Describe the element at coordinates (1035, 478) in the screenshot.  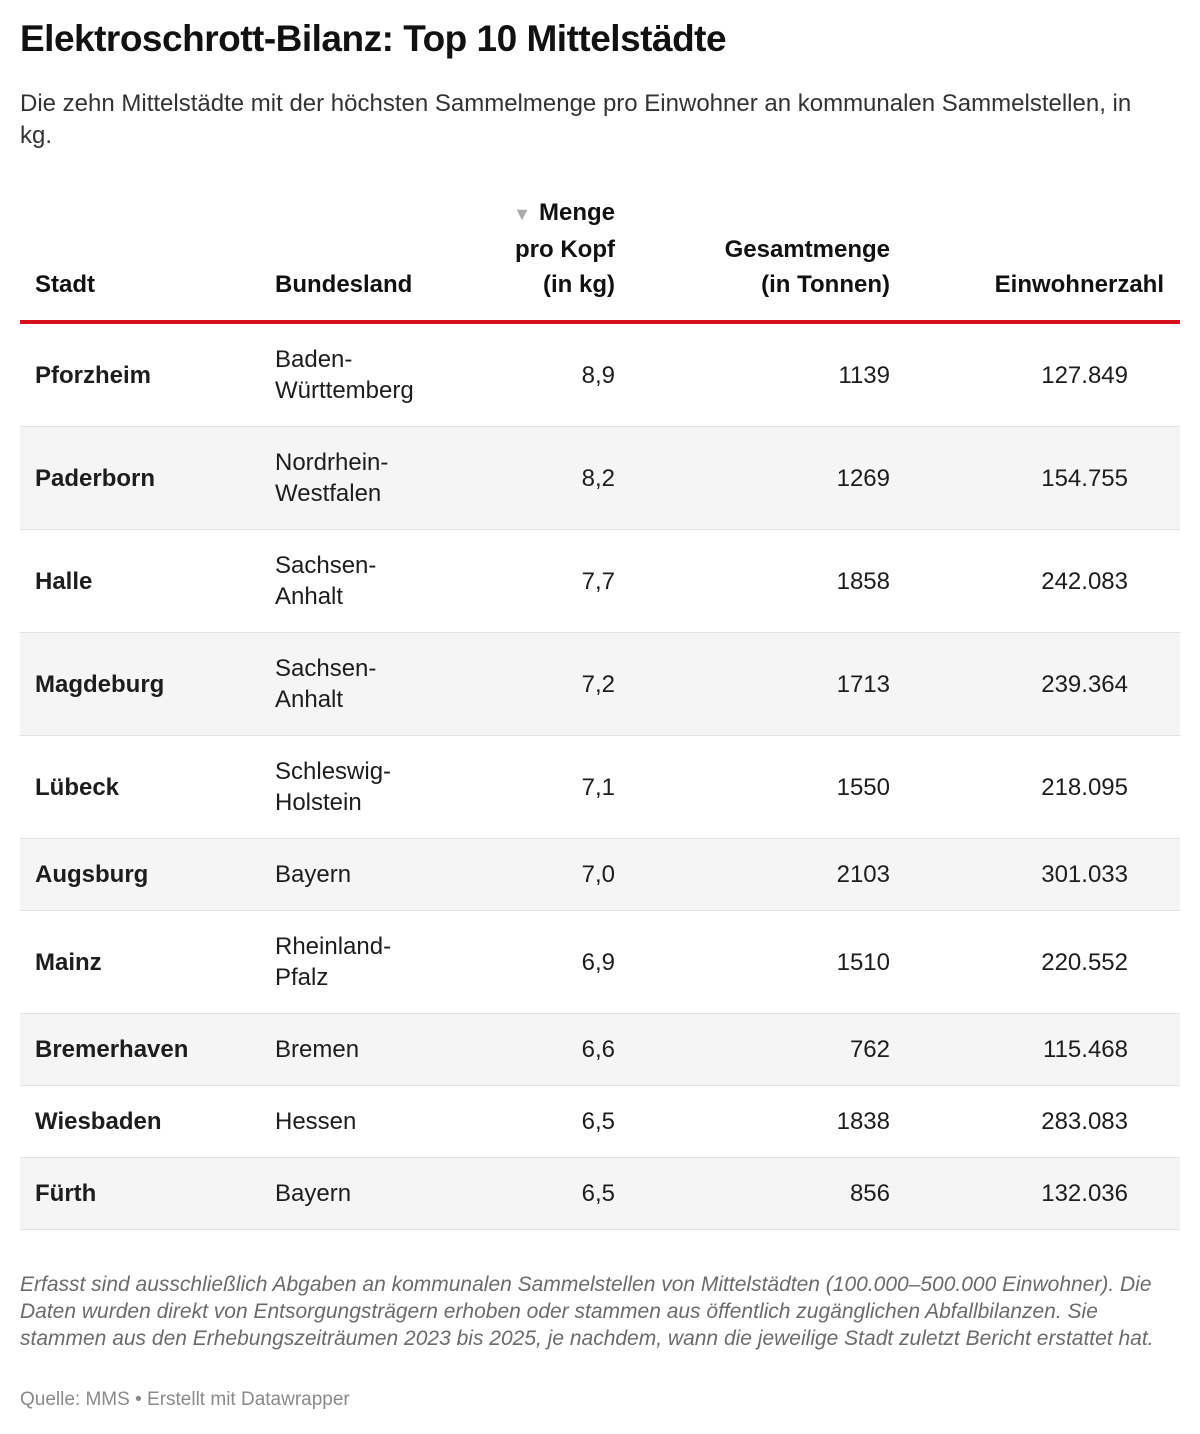
I see `cell-einwohnerzahl: 154.755` at that location.